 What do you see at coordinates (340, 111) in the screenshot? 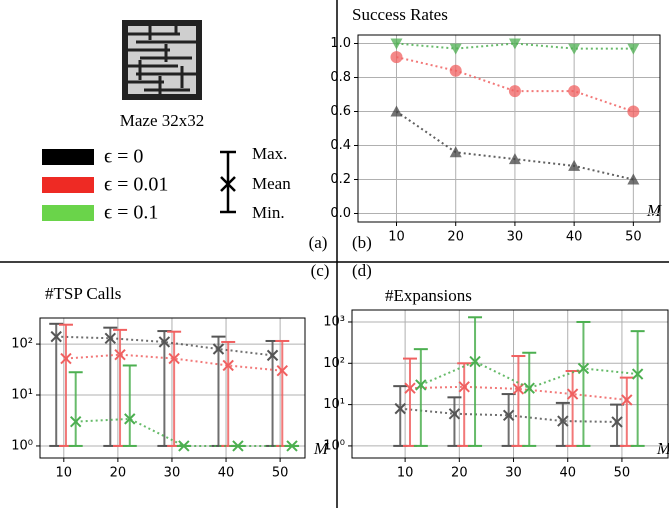
I see `y-tick-label: 0.6` at bounding box center [340, 111].